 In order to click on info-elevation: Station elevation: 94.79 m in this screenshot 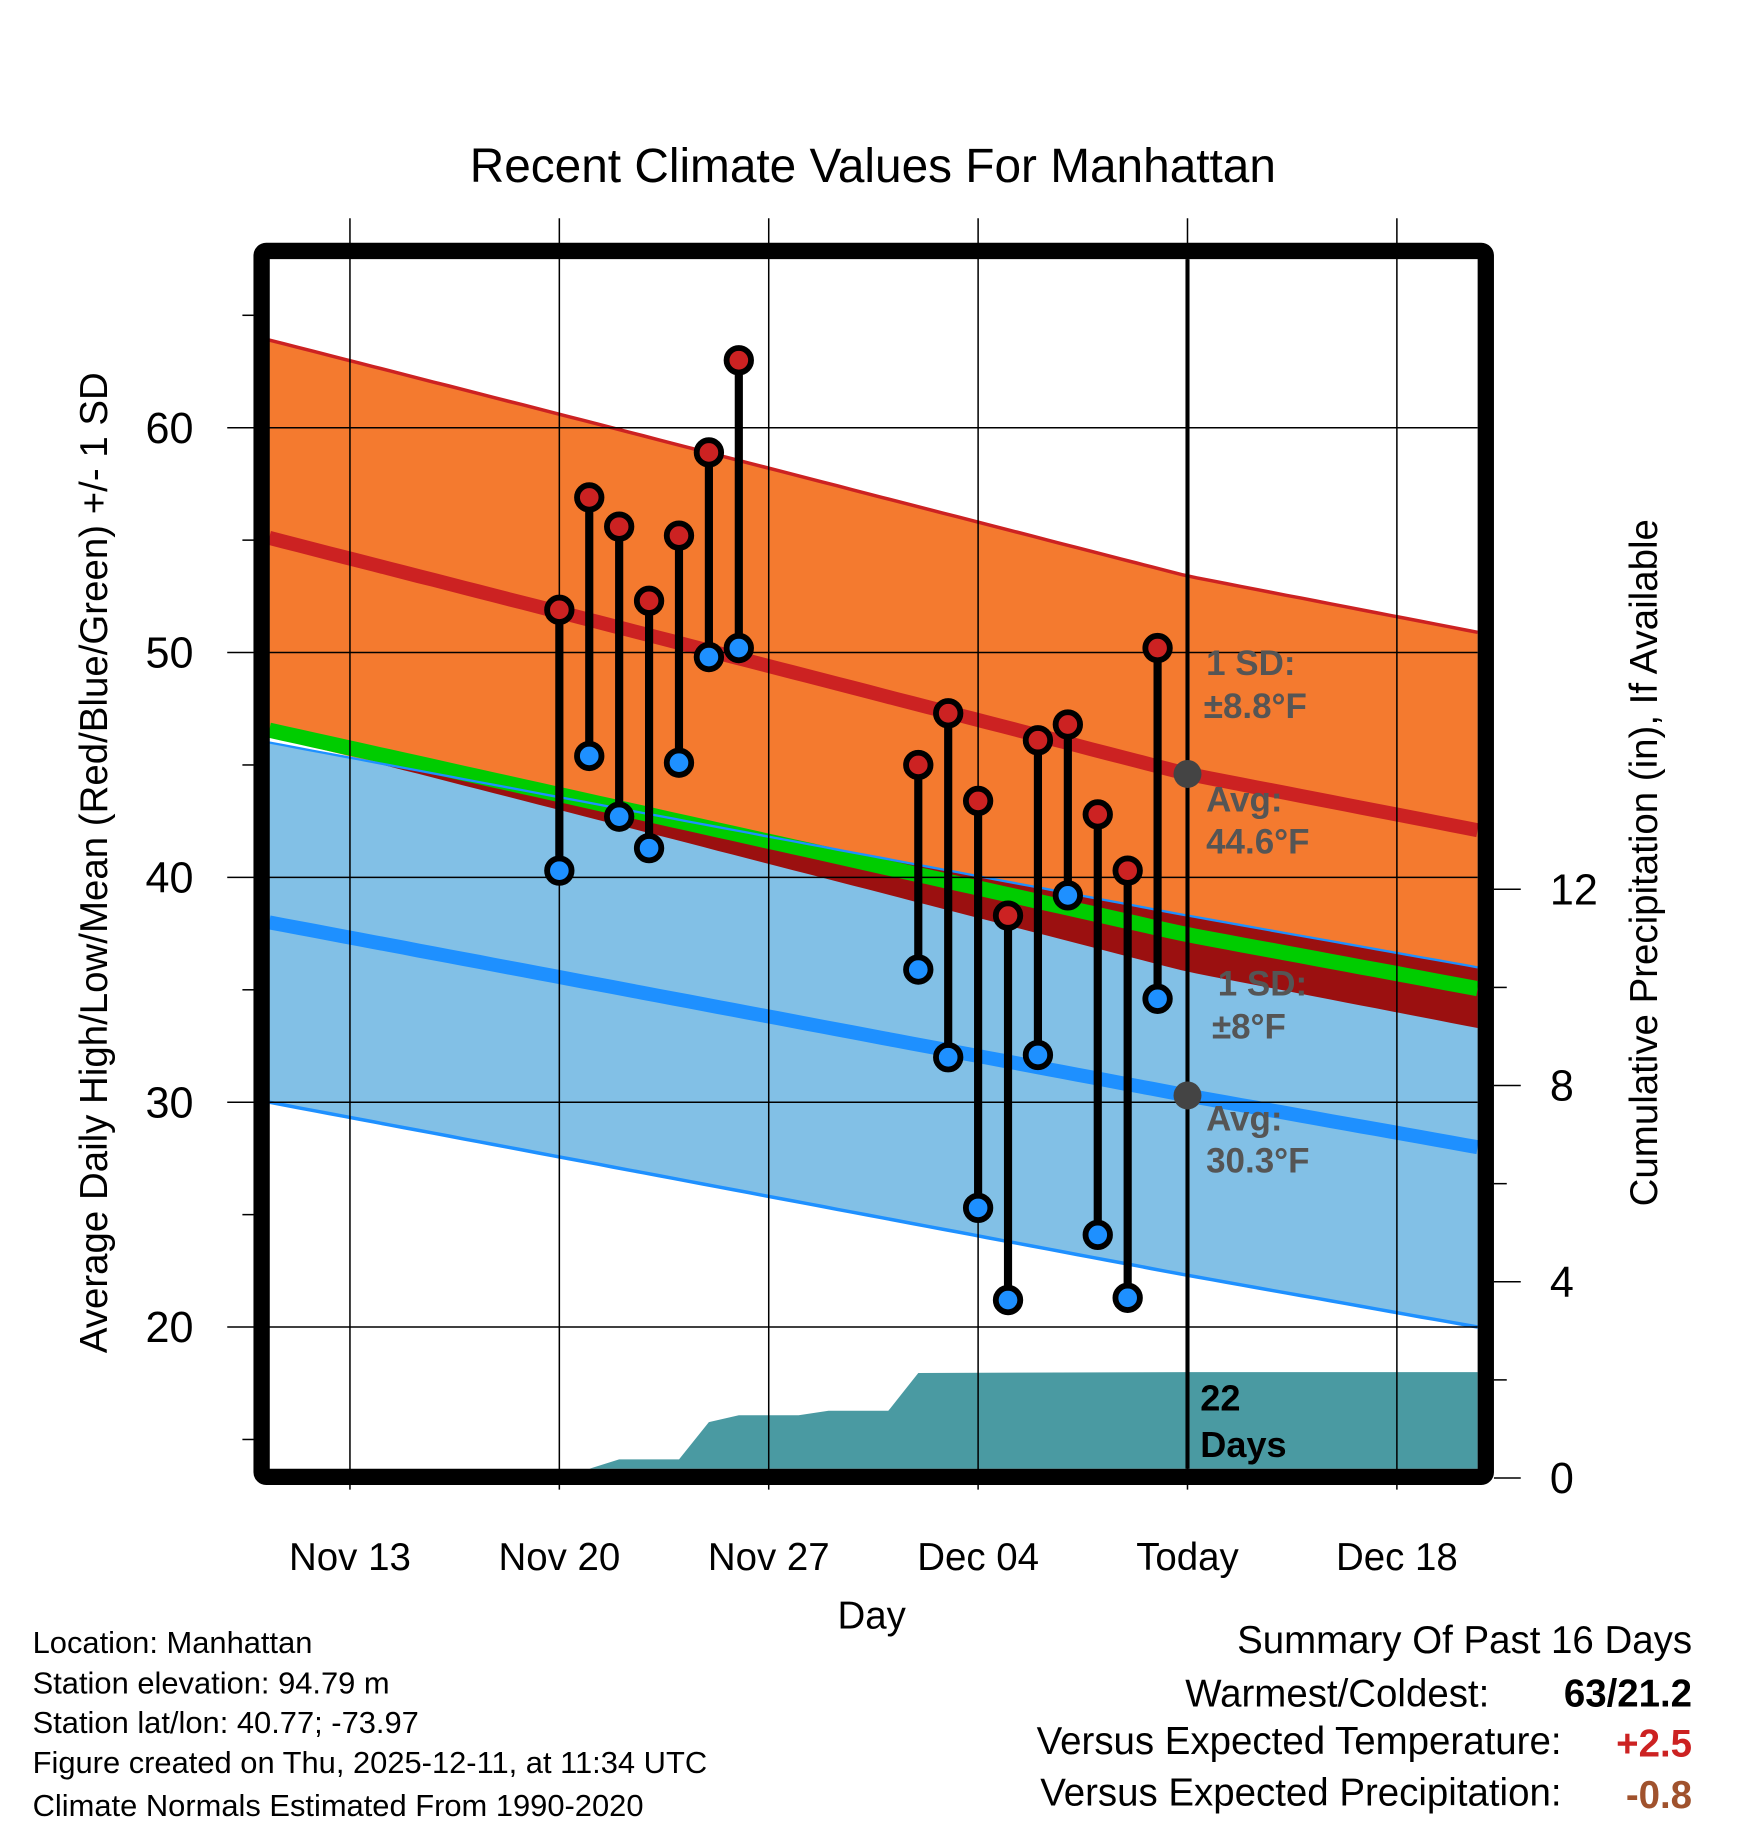, I will do `click(211, 1683)`.